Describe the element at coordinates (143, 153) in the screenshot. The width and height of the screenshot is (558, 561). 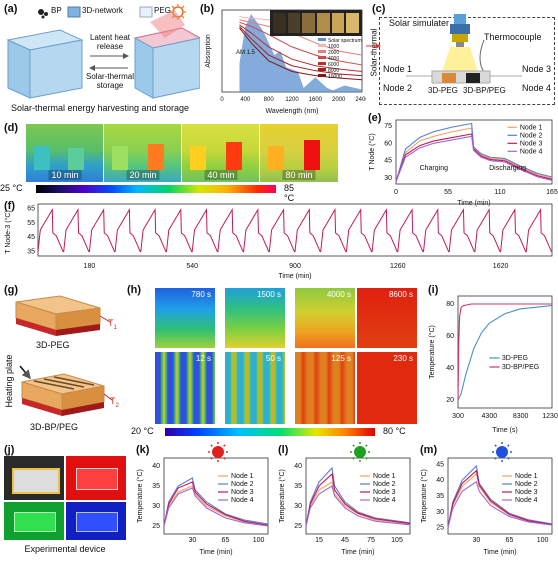
I see `thermal-20min: 20 min` at that location.